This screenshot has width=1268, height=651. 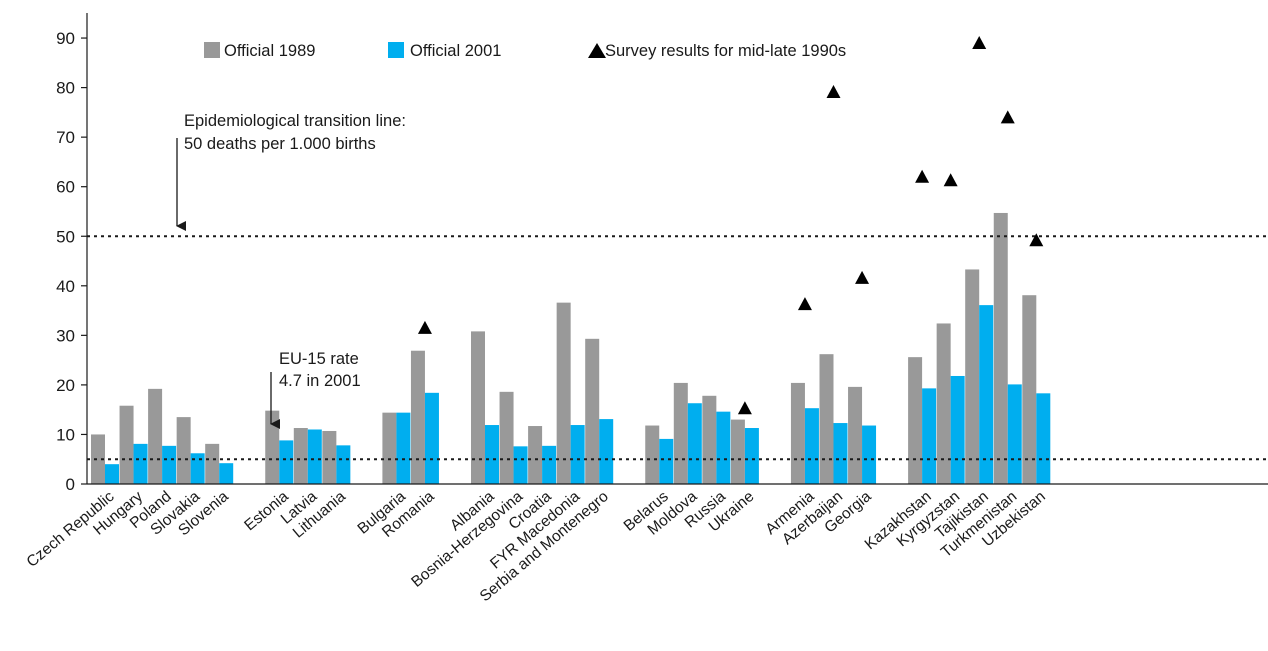 What do you see at coordinates (694, 443) in the screenshot?
I see `bar-2001-moldova` at bounding box center [694, 443].